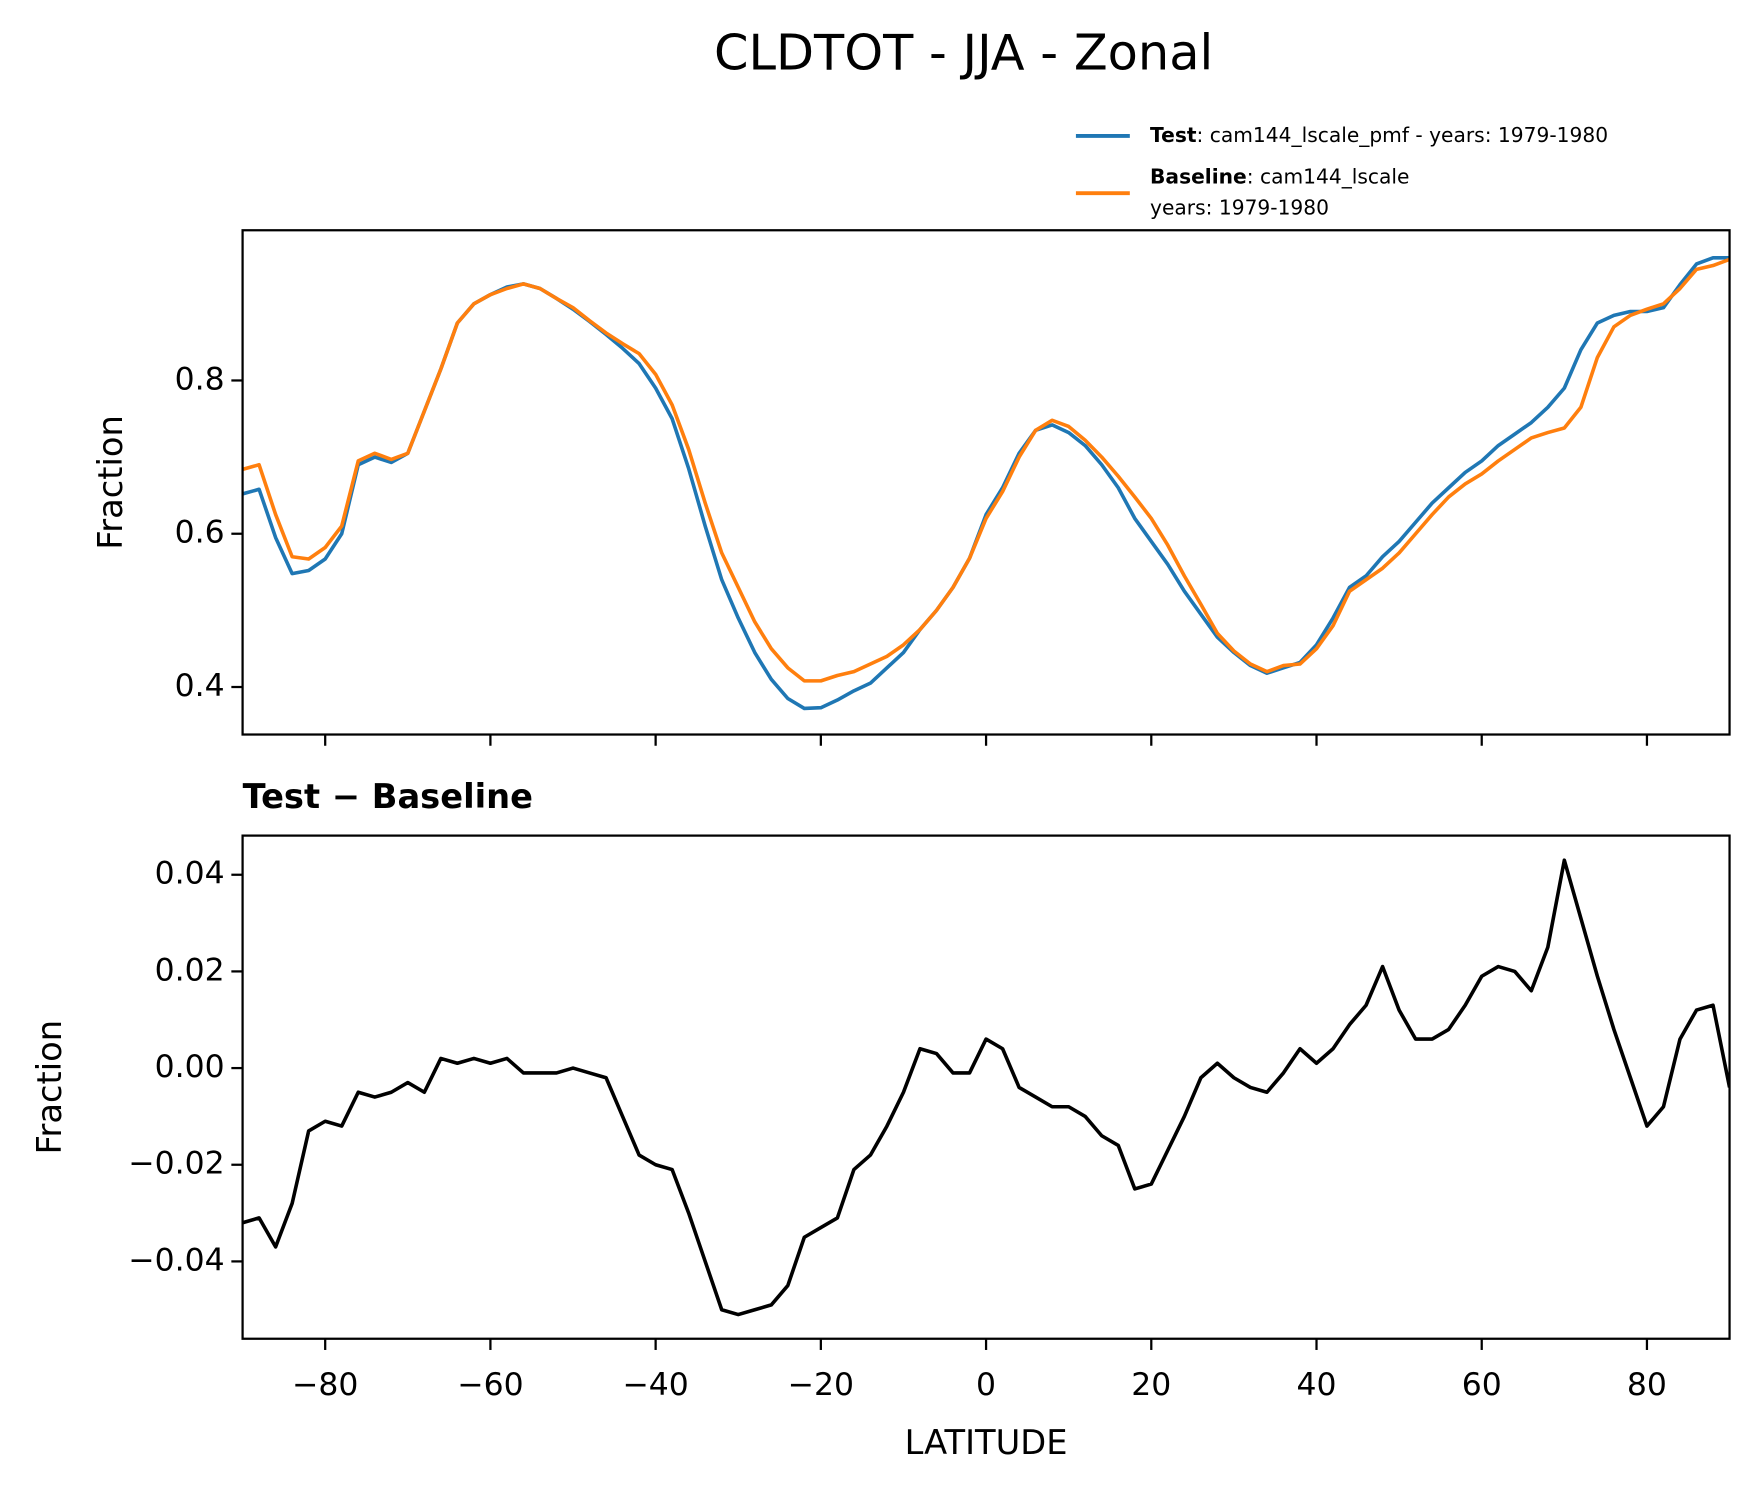 The width and height of the screenshot is (1761, 1496). I want to click on x-axis-label: LATITUDE, so click(986, 1442).